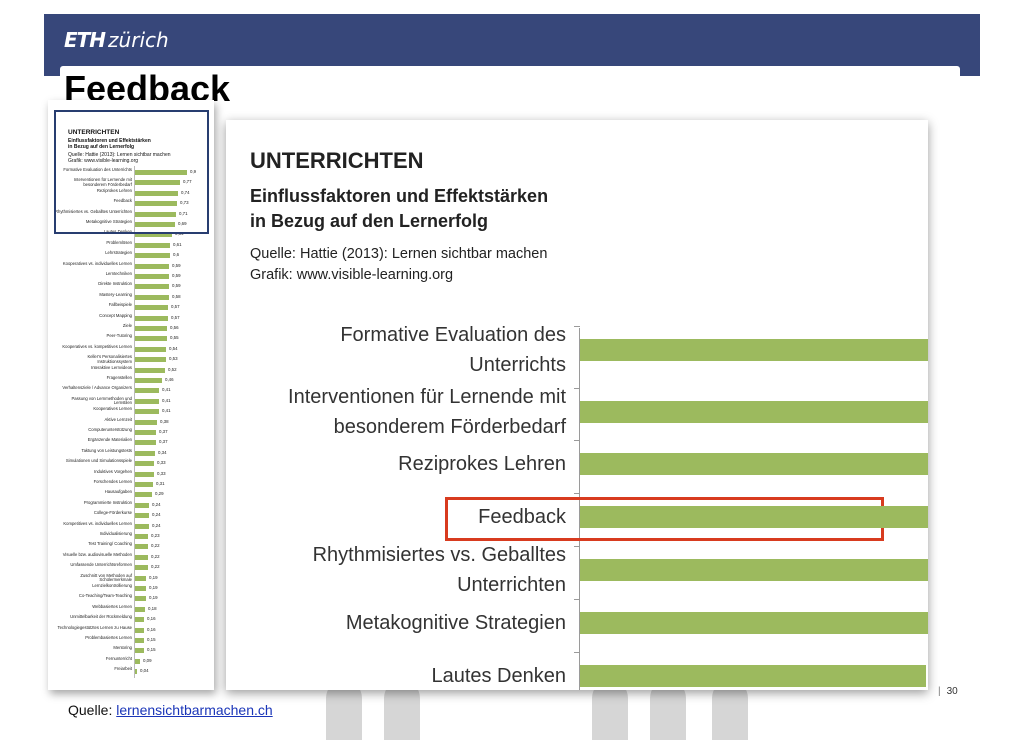 The image size is (1024, 740). I want to click on bar-label: Metakognitive Strategien, so click(455, 623).